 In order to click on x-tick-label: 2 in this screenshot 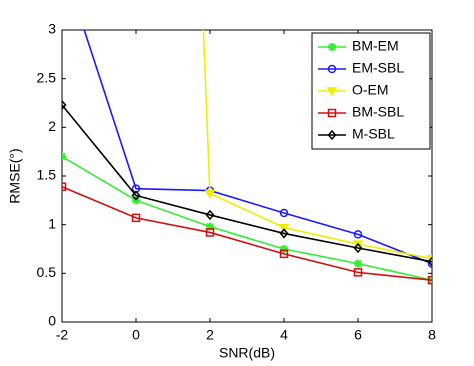, I will do `click(210, 335)`.